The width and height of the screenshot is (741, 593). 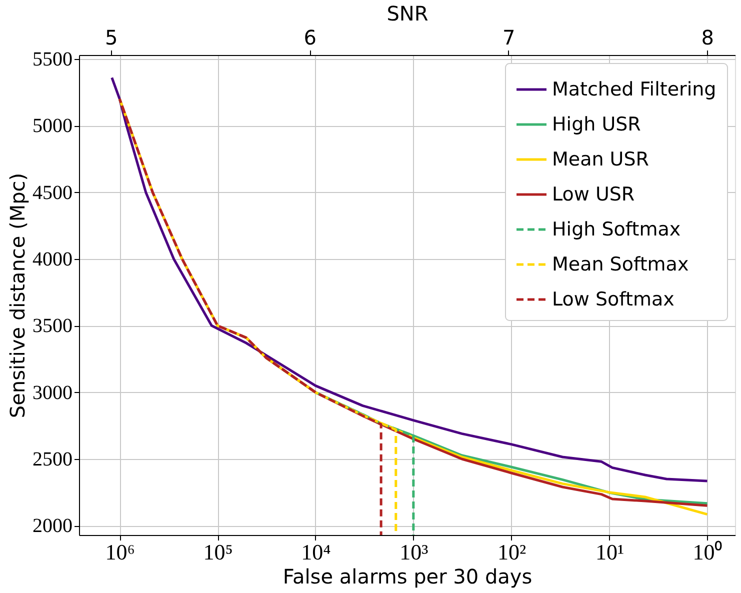 What do you see at coordinates (407, 14) in the screenshot?
I see `x2-axis-title: SNR` at bounding box center [407, 14].